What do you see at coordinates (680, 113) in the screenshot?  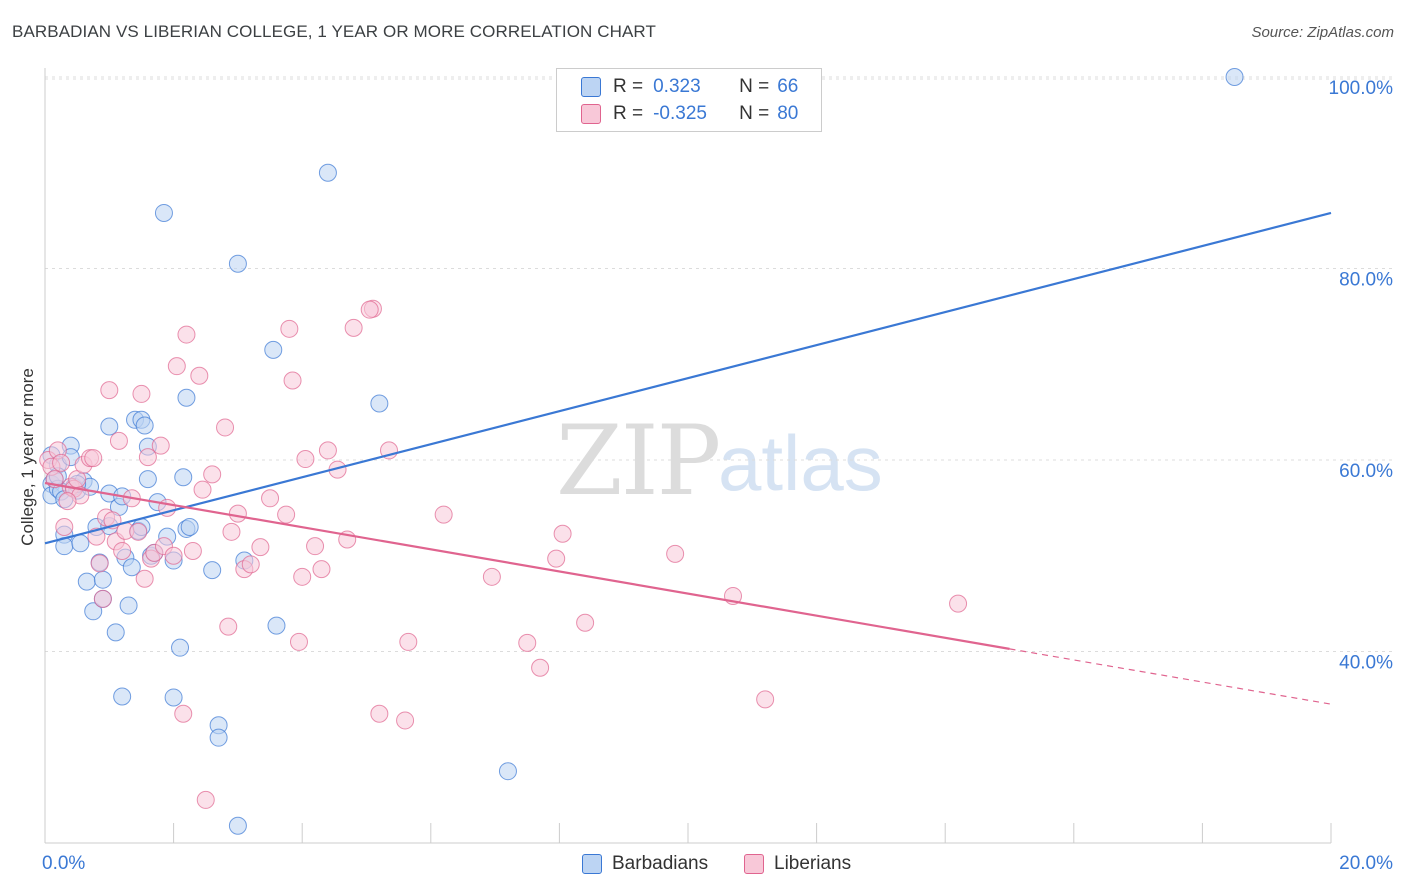 I see `stats-r-value: -0.325` at bounding box center [680, 113].